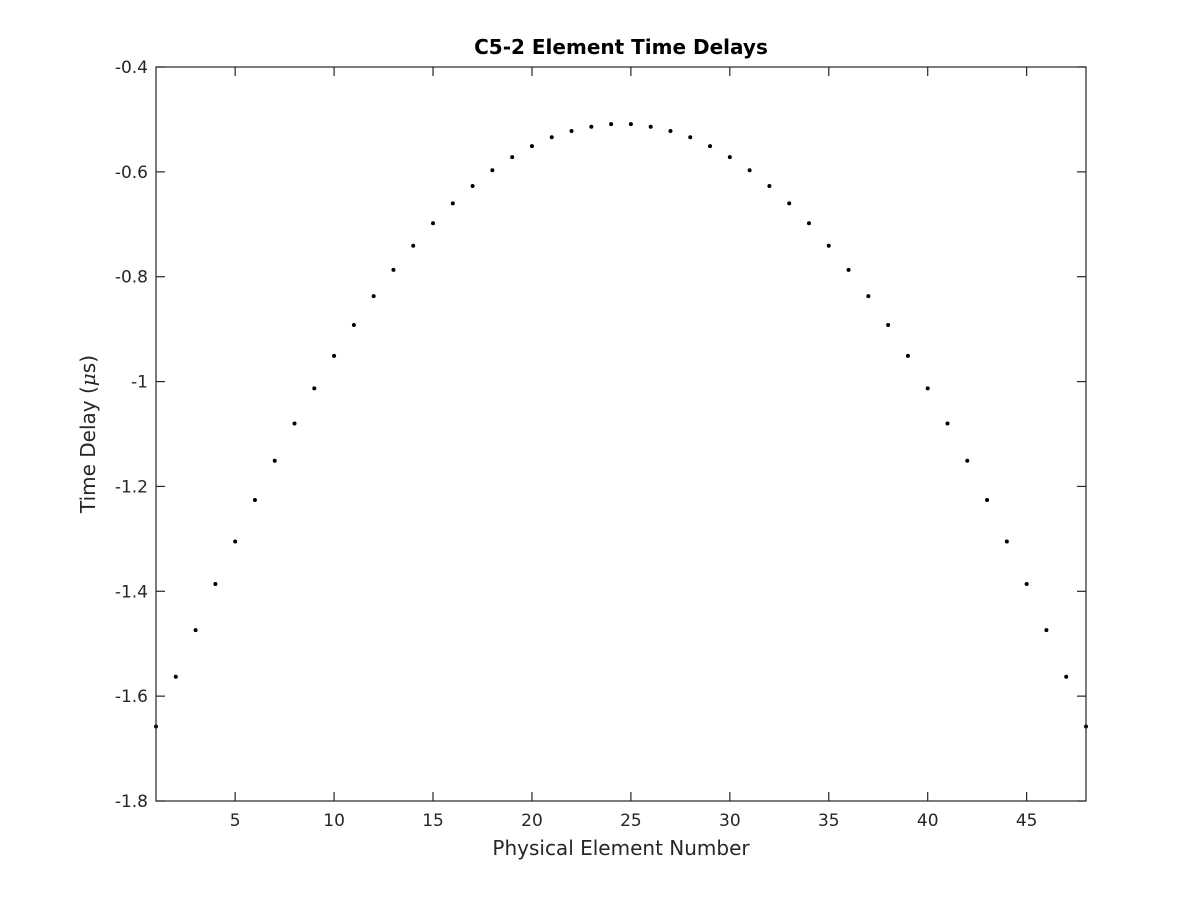 This screenshot has height=900, width=1200. Describe the element at coordinates (131, 802) in the screenshot. I see `y-tick-label: -1.8` at that location.